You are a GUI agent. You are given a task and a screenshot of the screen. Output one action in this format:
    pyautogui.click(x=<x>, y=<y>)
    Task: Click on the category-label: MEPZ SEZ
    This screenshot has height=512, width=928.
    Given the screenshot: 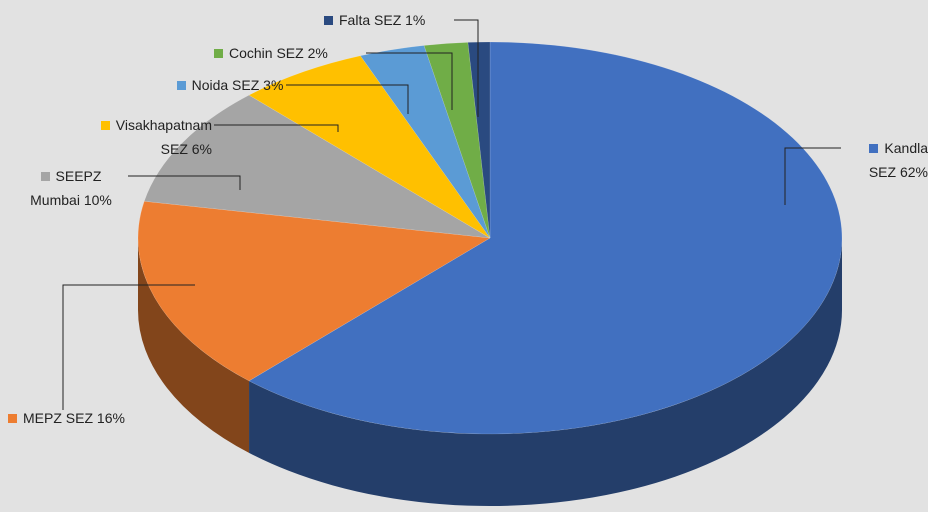 What is the action you would take?
    pyautogui.click(x=58, y=418)
    